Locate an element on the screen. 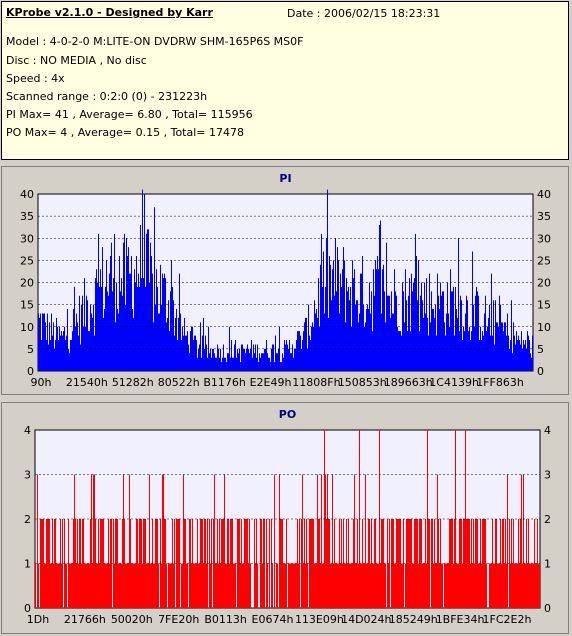 This screenshot has height=636, width=572. x-tick-label: B1176h is located at coordinates (224, 382).